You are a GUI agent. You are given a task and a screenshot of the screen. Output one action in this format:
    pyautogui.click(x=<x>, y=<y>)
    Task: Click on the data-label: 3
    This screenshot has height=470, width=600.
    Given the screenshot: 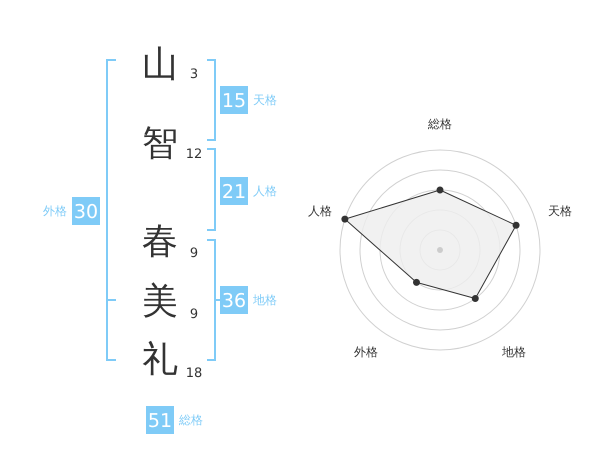 What is the action you would take?
    pyautogui.click(x=194, y=74)
    